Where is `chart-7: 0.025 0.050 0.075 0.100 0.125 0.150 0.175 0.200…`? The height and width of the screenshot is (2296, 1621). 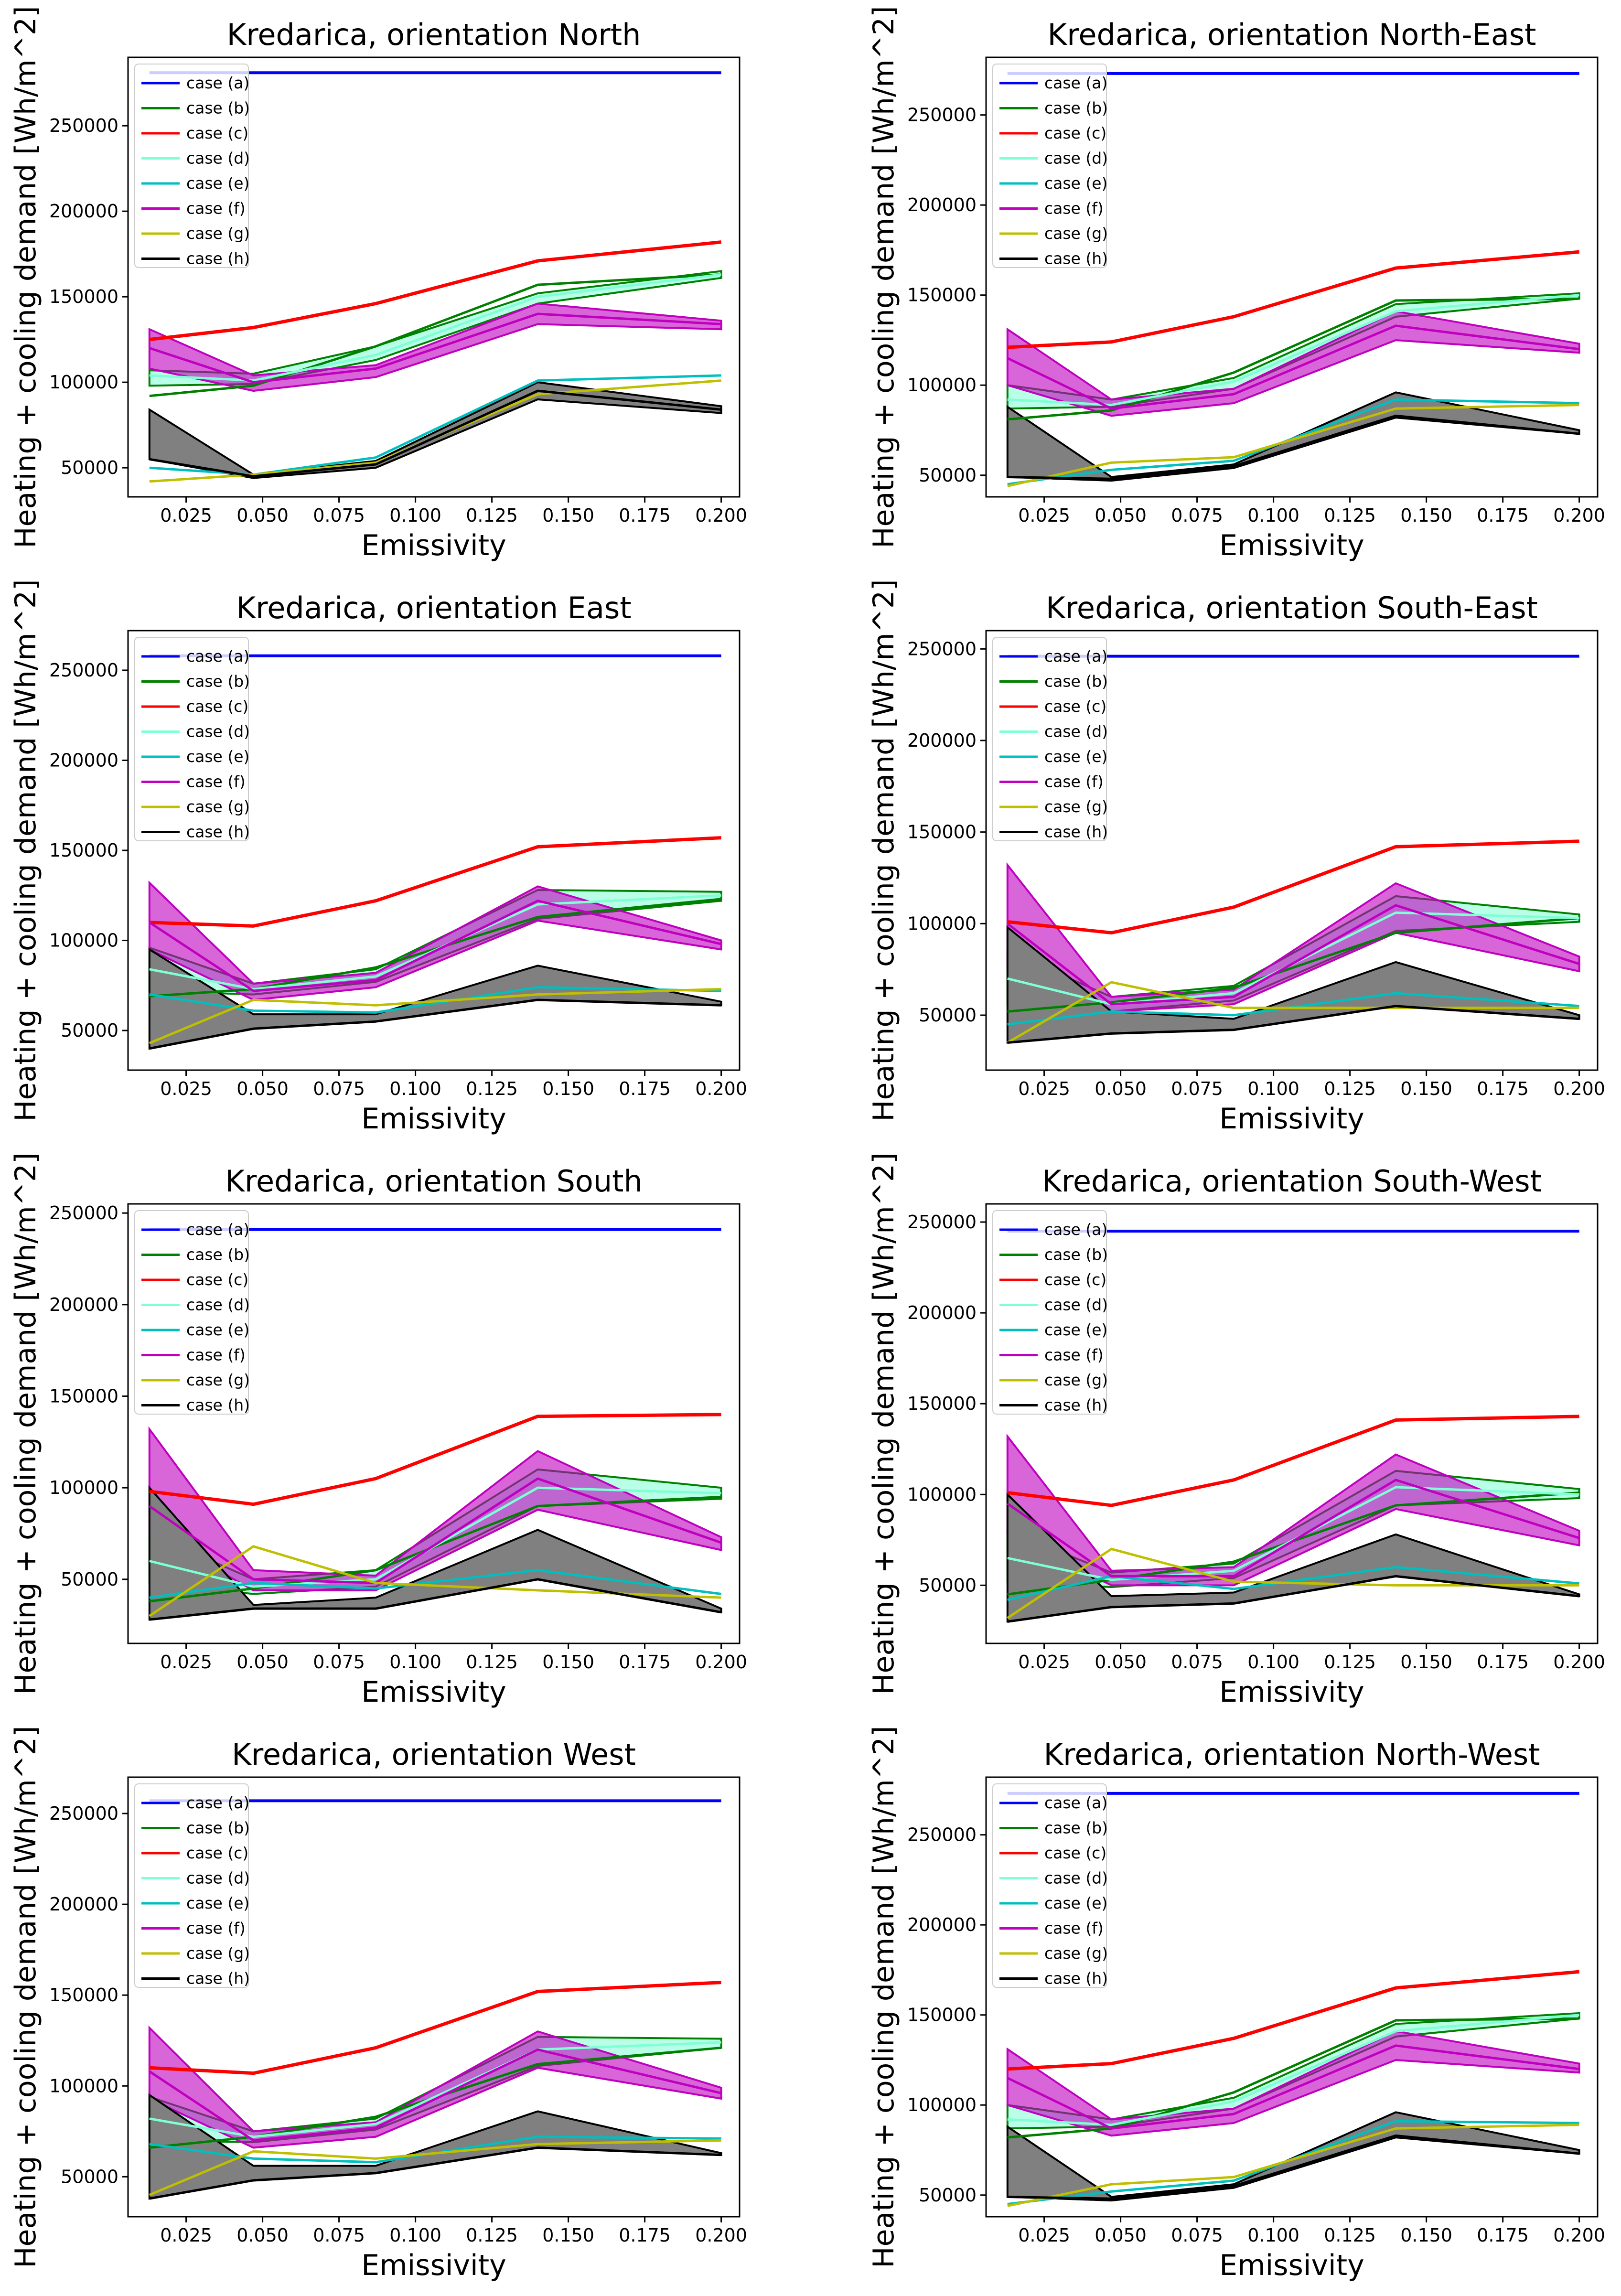 chart-7: 0.025 0.050 0.075 0.100 0.125 0.150 0.175 0.200… is located at coordinates (378, 2004).